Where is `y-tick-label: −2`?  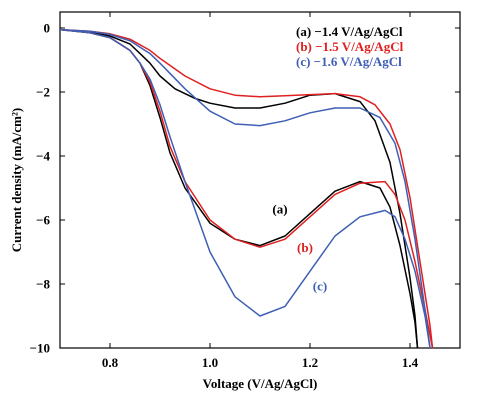
y-tick-label: −2 is located at coordinates (43, 92).